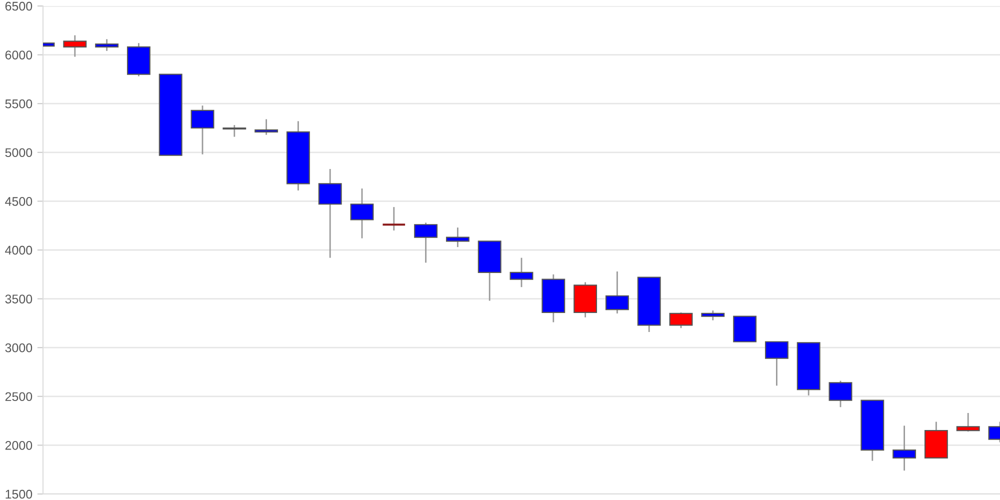  I want to click on y-tick-label: 5000, so click(18, 153).